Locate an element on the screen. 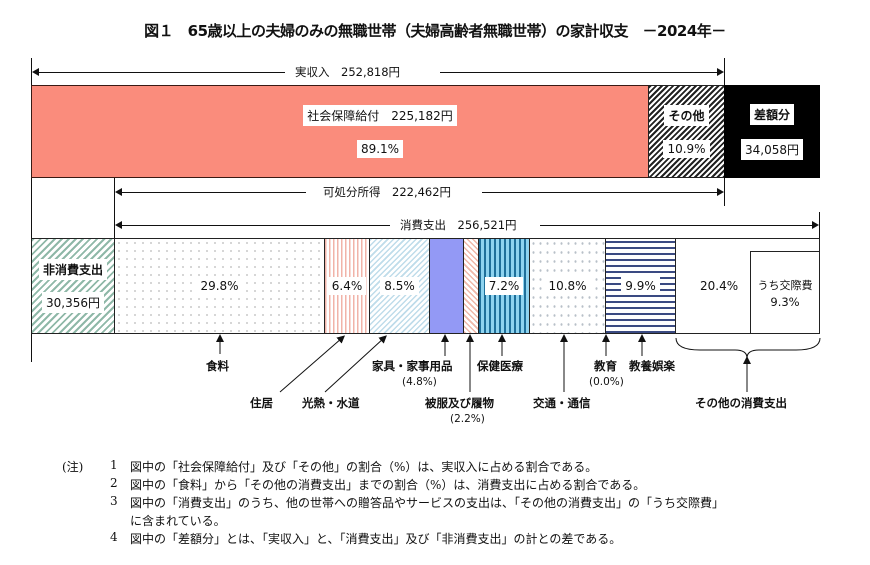 The height and width of the screenshot is (565, 870). consumption-right-tick is located at coordinates (819, 226).